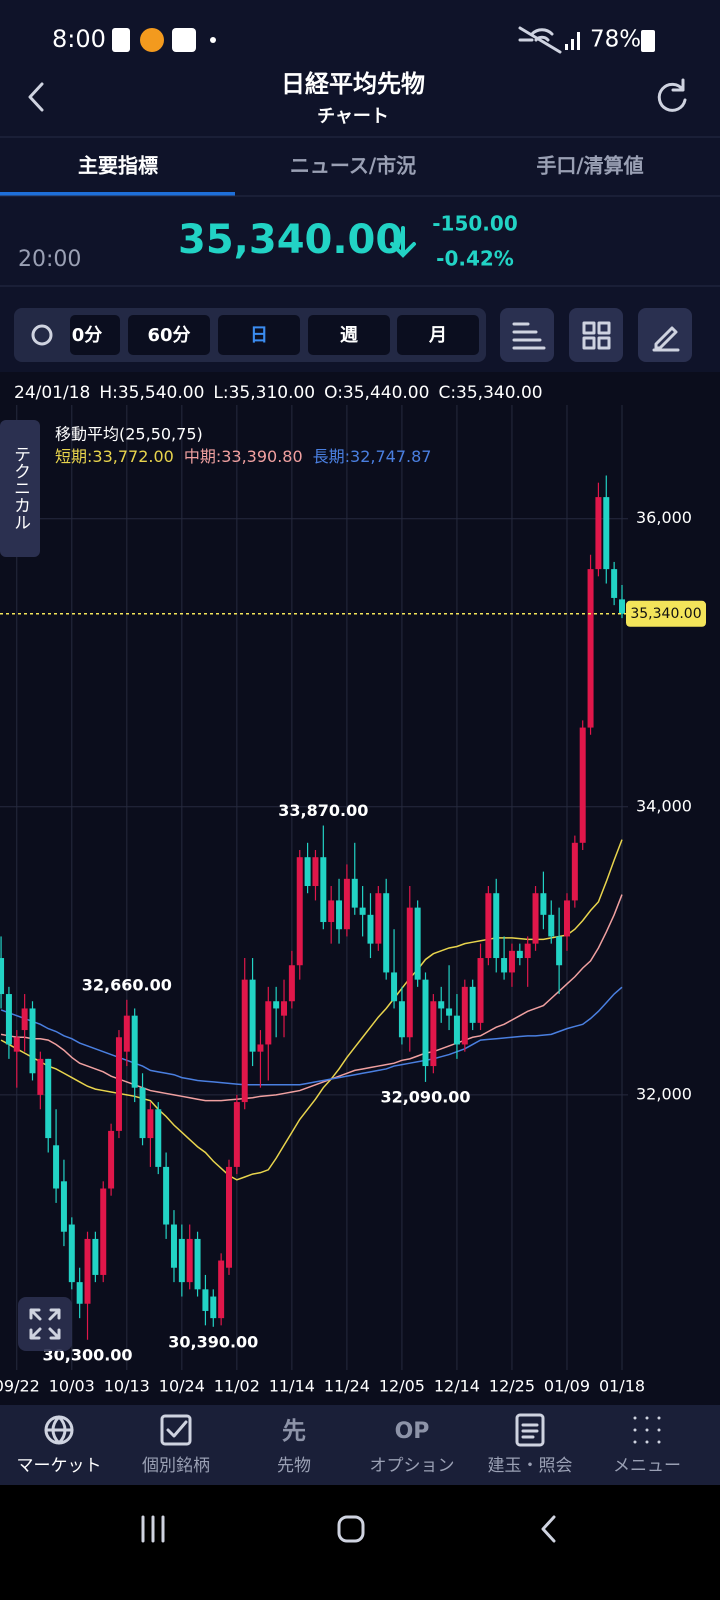 The image size is (720, 1600). What do you see at coordinates (615, 40) in the screenshot?
I see `battery-text: 78%` at bounding box center [615, 40].